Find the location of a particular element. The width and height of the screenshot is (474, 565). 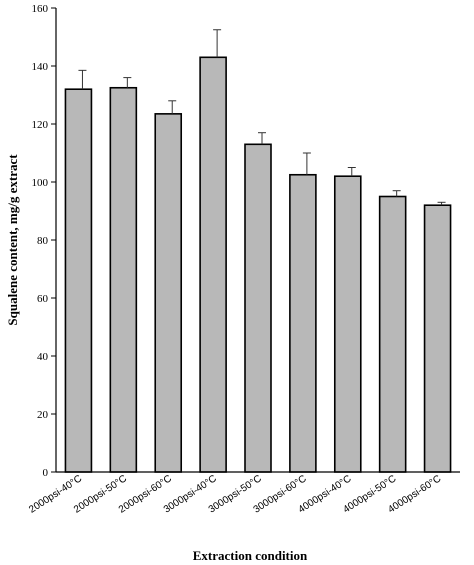

y-tick-label: 40 is located at coordinates (43, 357).